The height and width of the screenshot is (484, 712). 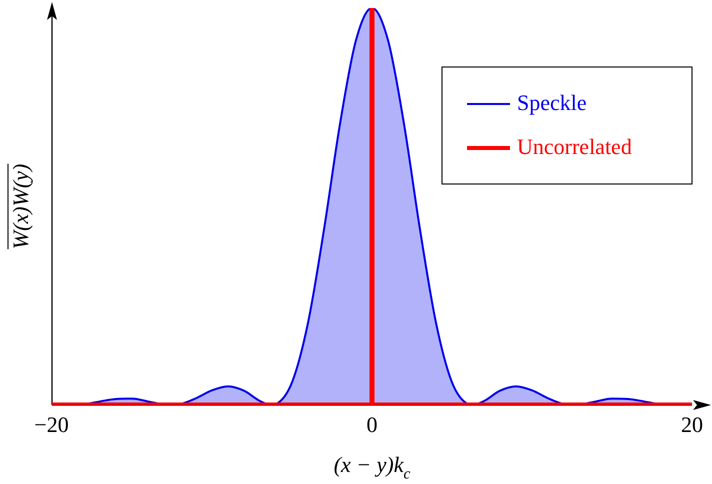 I want to click on x-tick-label: 0, so click(x=372, y=424).